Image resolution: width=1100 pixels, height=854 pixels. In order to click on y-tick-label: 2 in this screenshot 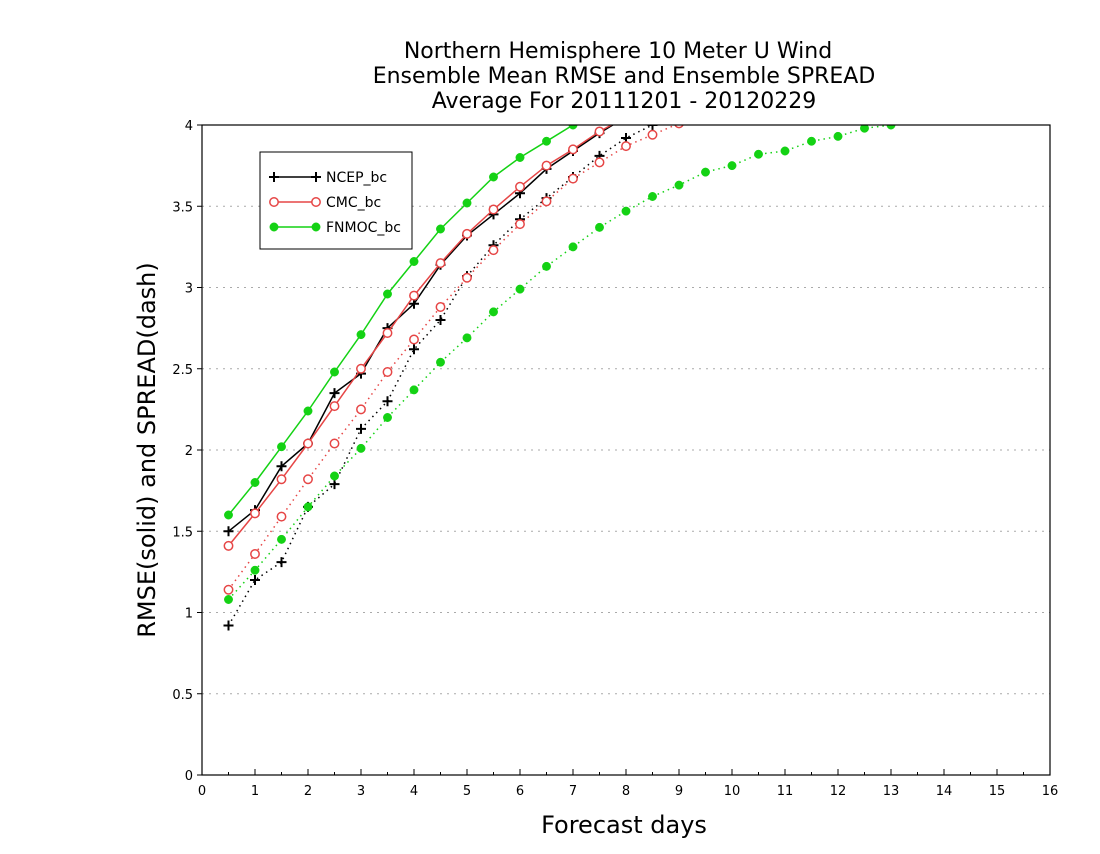, I will do `click(189, 451)`.